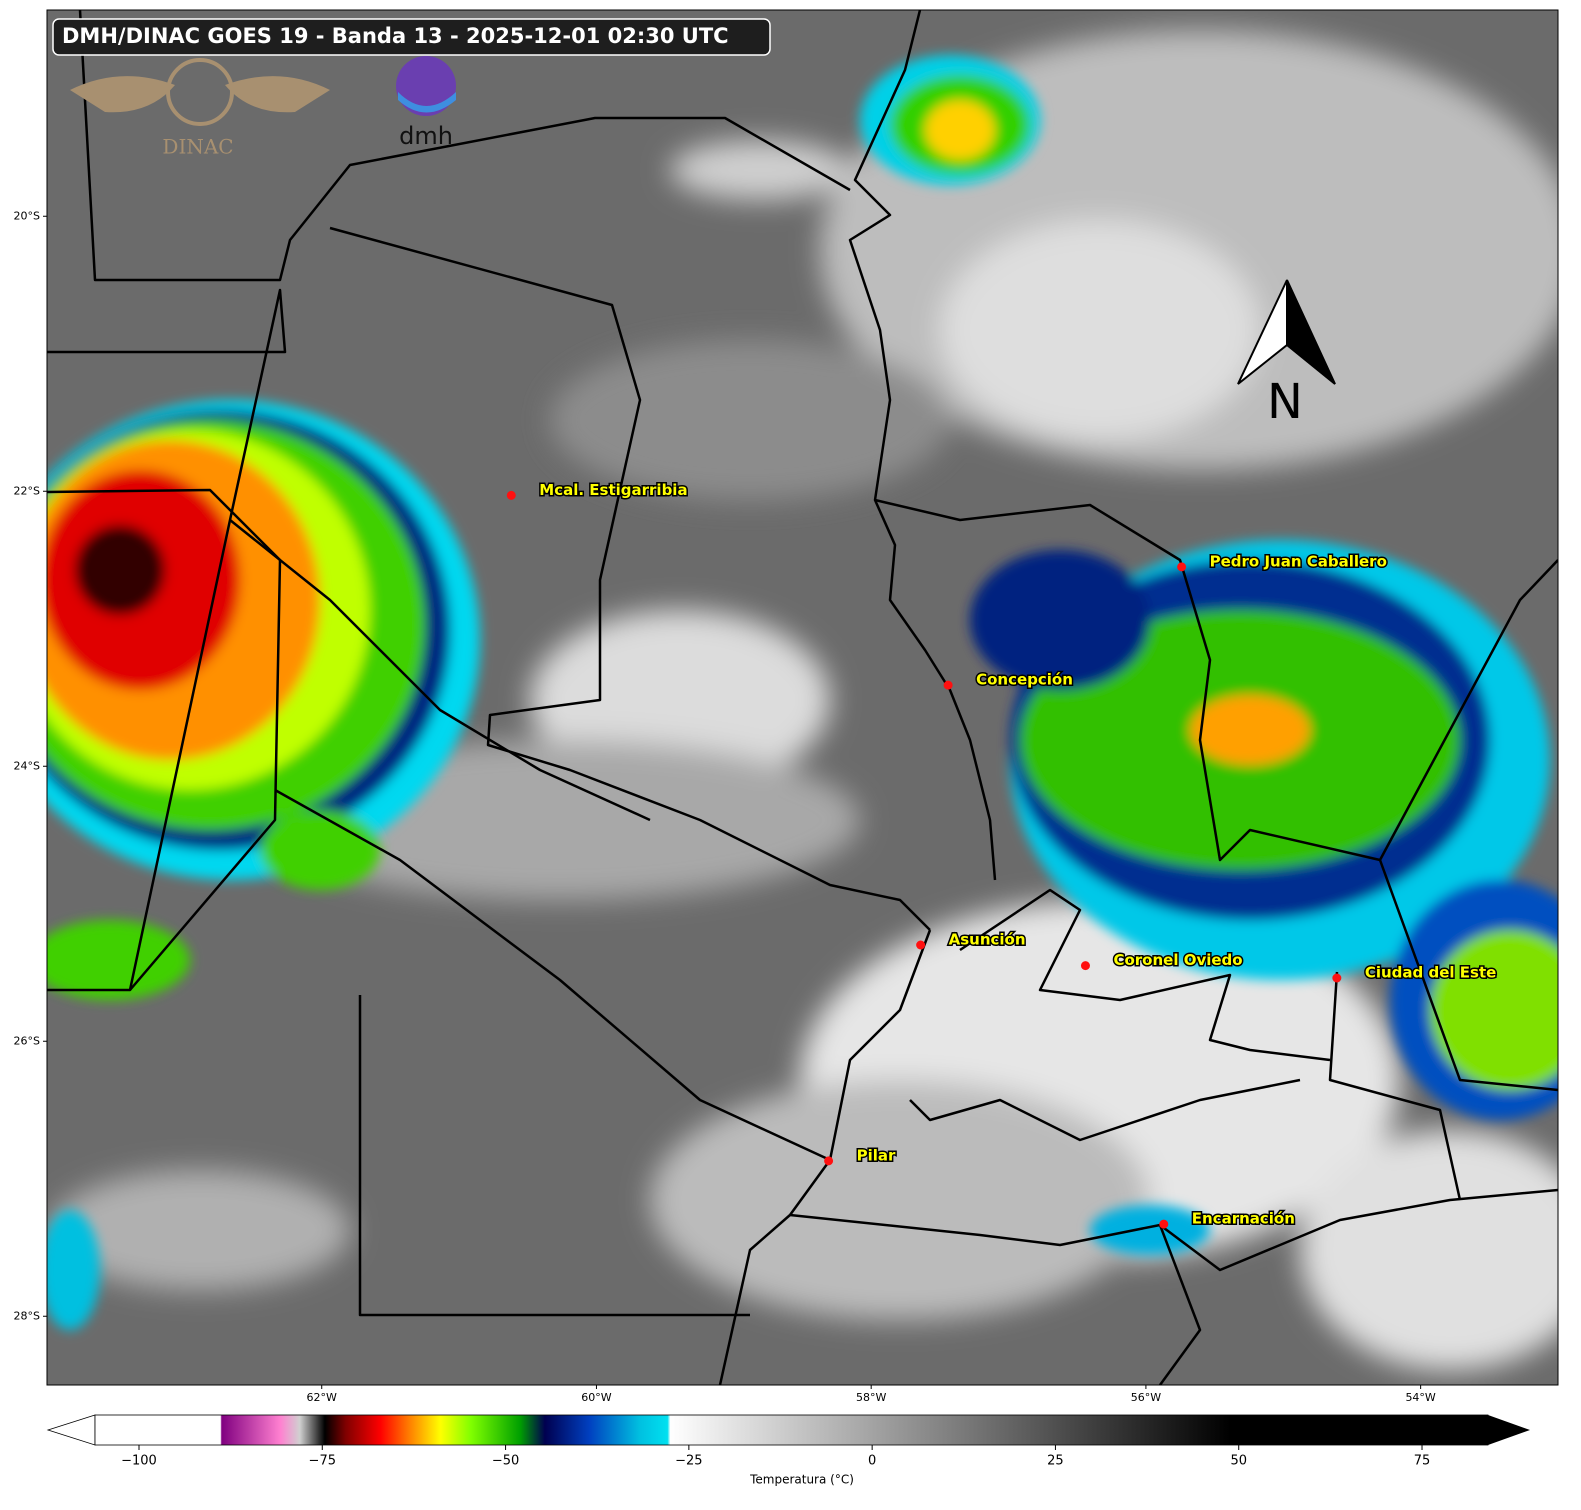  Describe the element at coordinates (1146, 1397) in the screenshot. I see `x-tick-label: 56°W` at that location.